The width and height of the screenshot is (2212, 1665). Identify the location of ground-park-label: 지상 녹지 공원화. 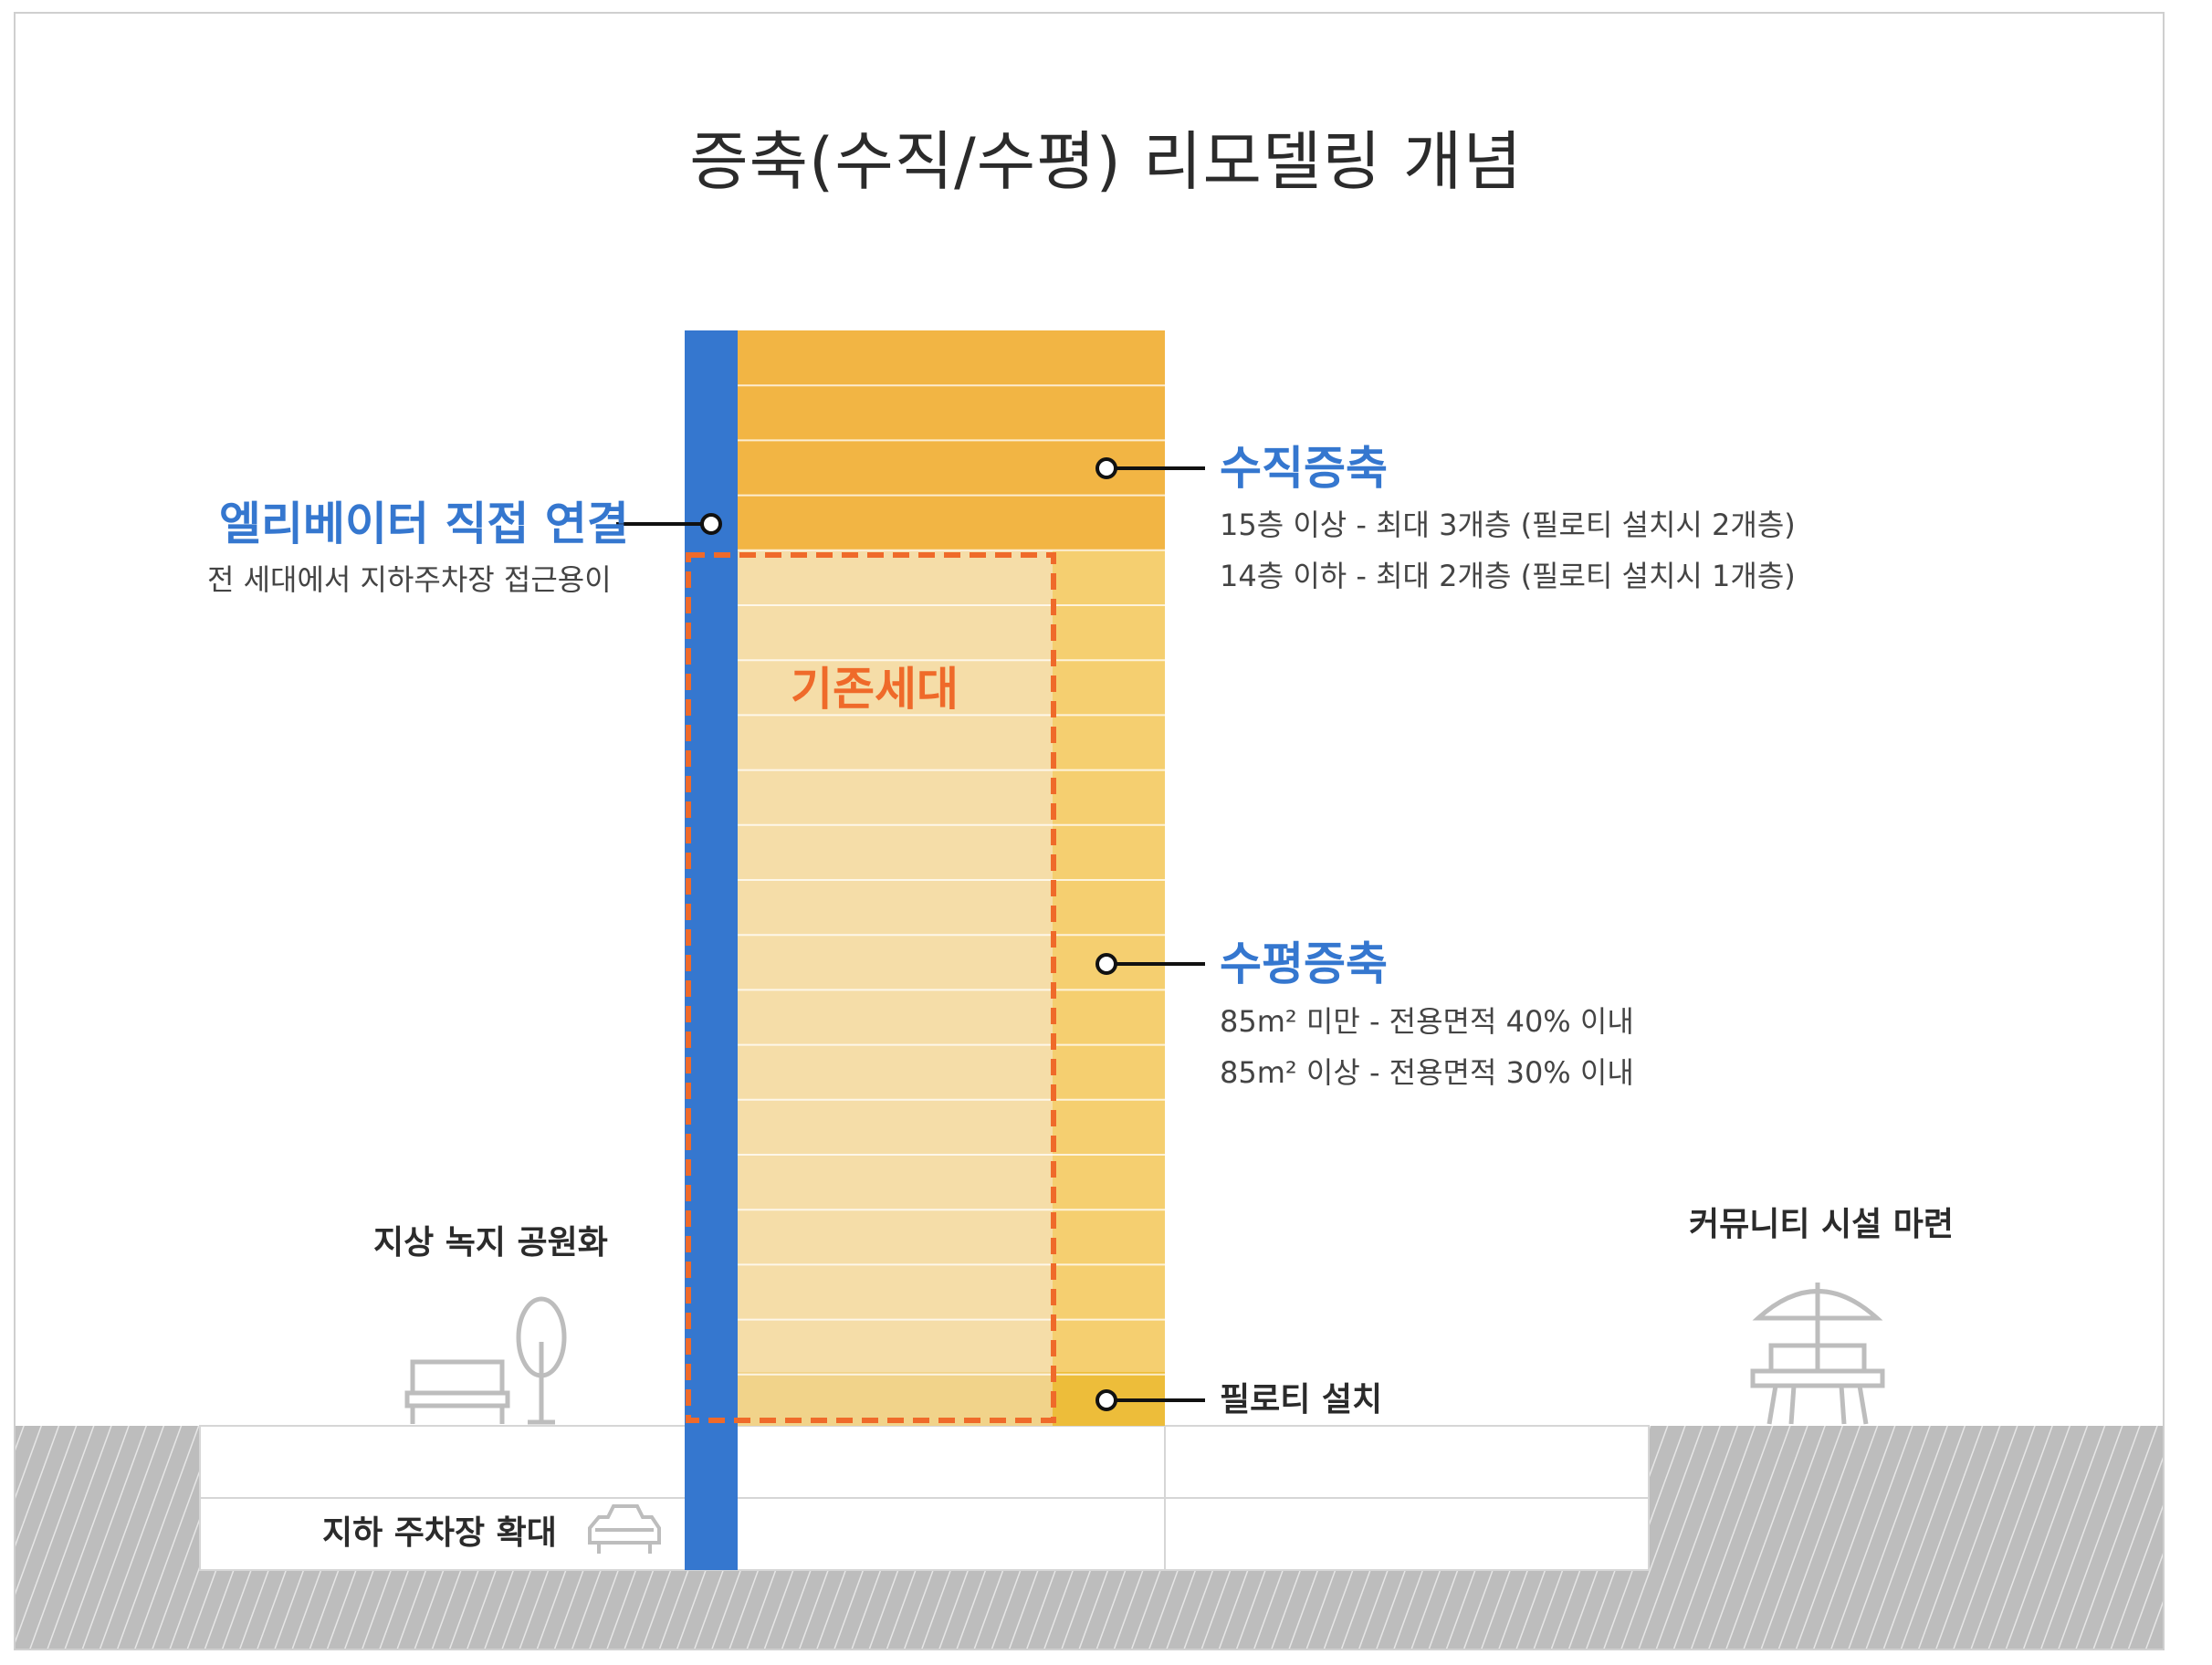
(490, 1243).